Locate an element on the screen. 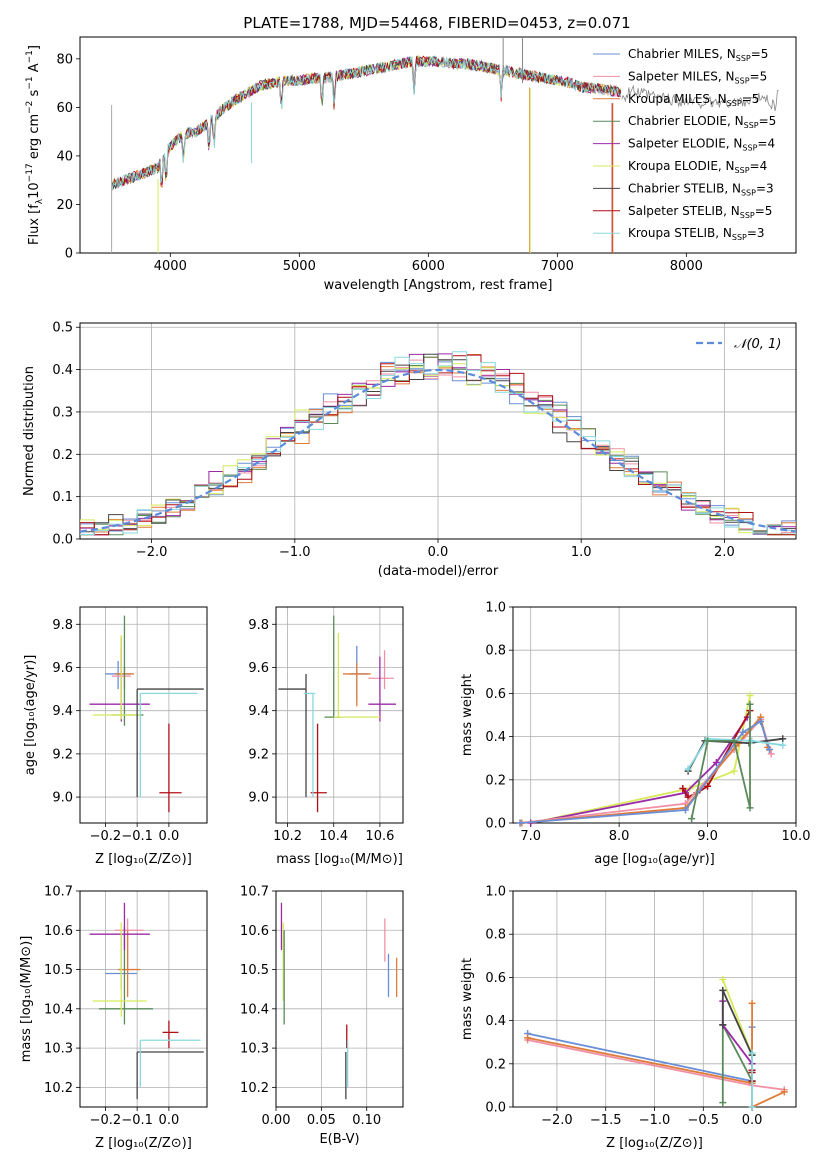 The height and width of the screenshot is (1170, 819). x-tick-label: 8.0 is located at coordinates (619, 836).